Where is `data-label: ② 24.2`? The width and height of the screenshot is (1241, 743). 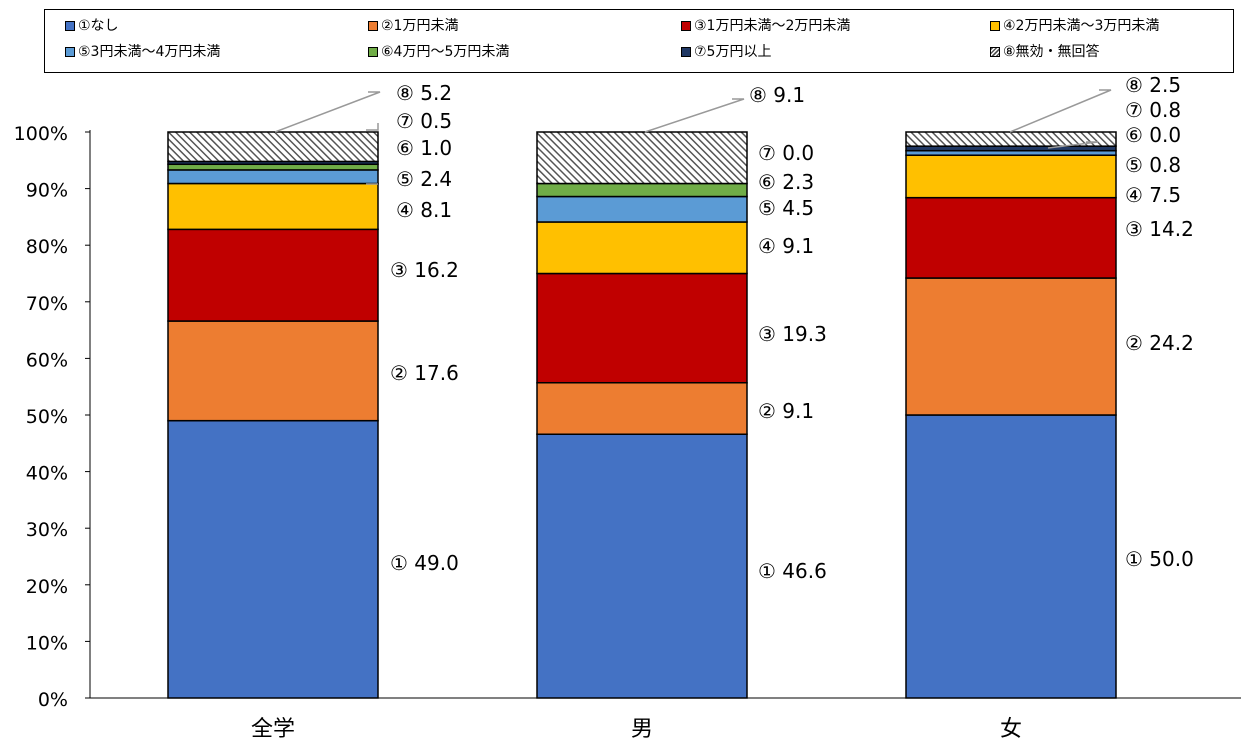 data-label: ② 24.2 is located at coordinates (1159, 343).